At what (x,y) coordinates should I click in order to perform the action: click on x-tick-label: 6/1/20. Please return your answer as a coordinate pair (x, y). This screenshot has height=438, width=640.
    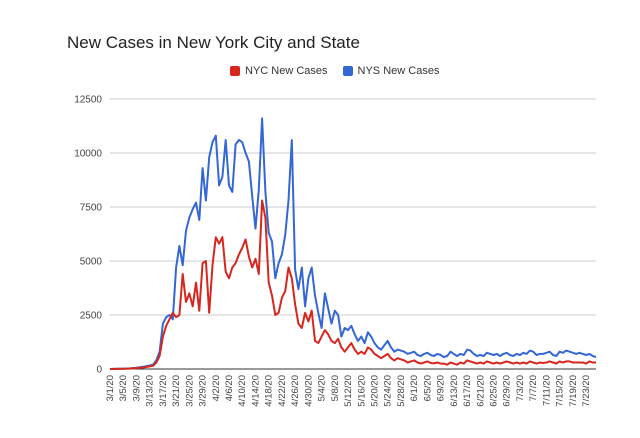
    Looking at the image, I should click on (414, 388).